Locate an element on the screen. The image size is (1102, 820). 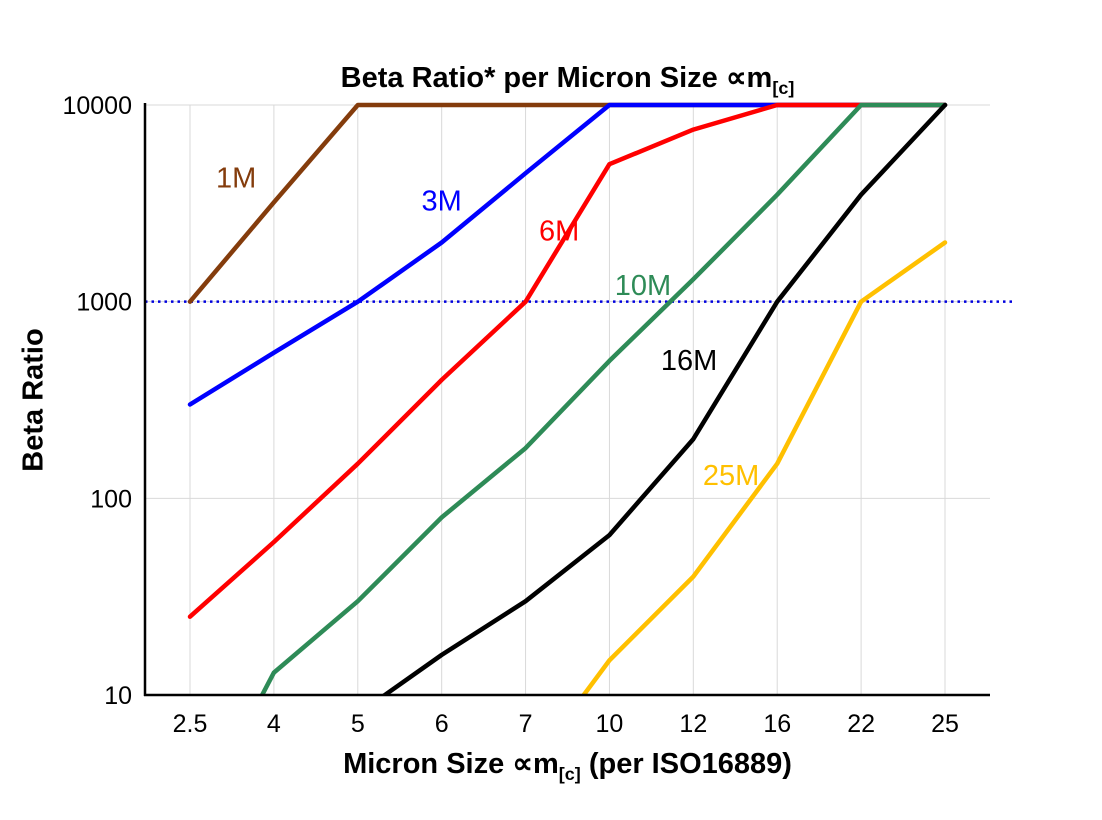
series-label-10M: 10M is located at coordinates (643, 286).